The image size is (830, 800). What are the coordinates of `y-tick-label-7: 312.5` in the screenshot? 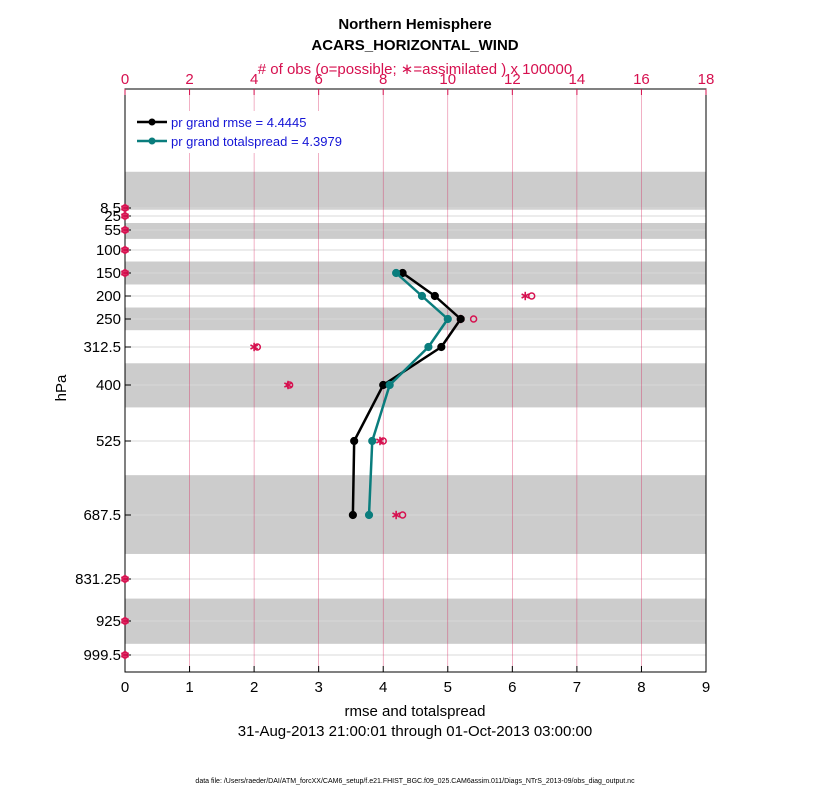 It's located at (102, 347).